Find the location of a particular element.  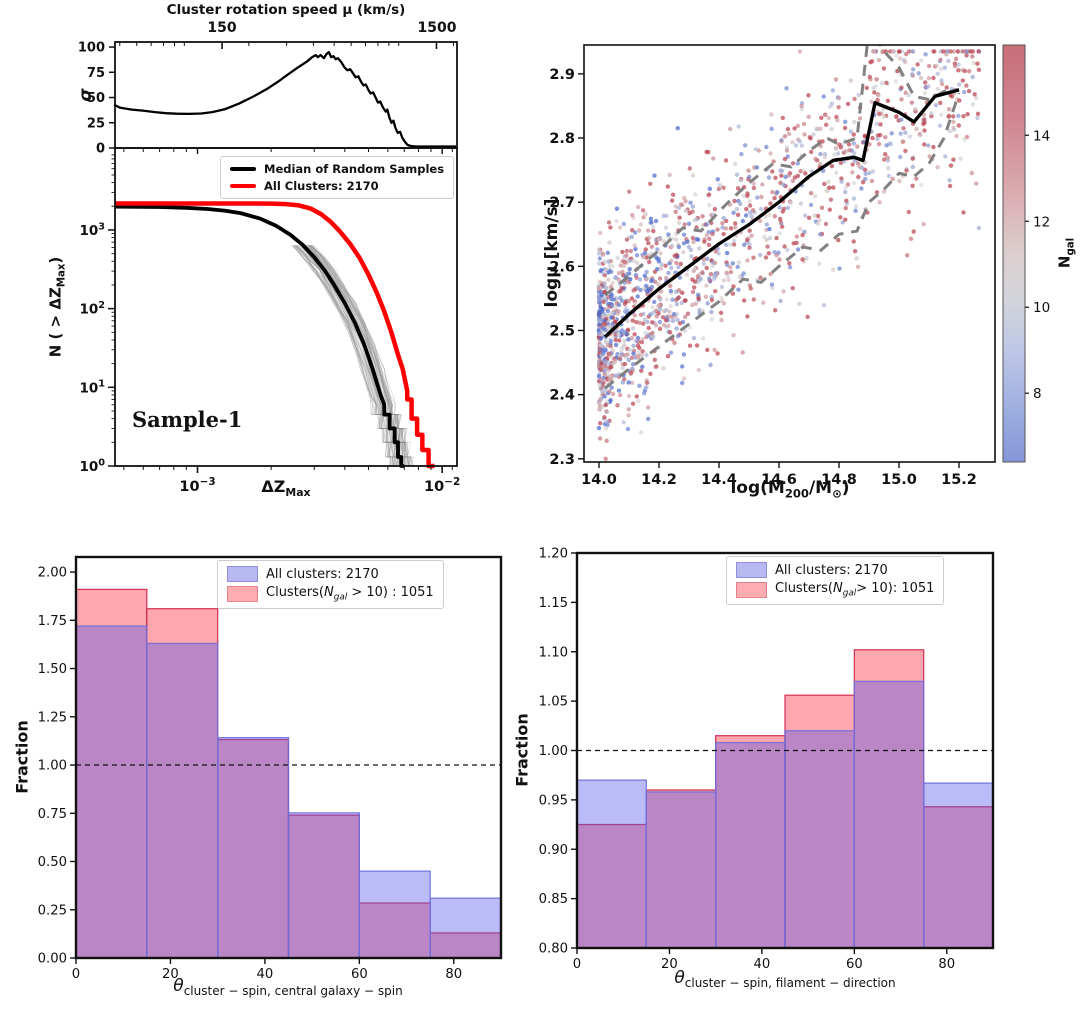

hist-xtick-label: 80 is located at coordinates (946, 964).